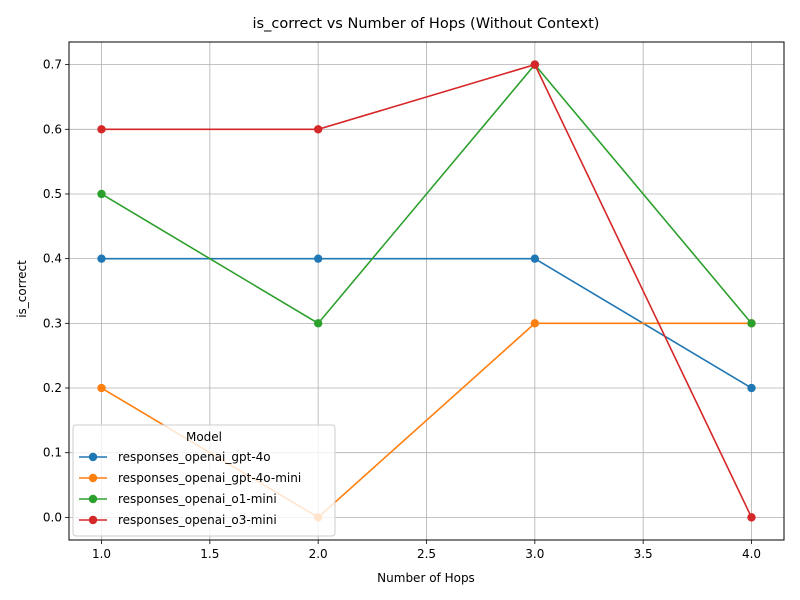  I want to click on legend-label: responses_openai_o3-mini, so click(197, 520).